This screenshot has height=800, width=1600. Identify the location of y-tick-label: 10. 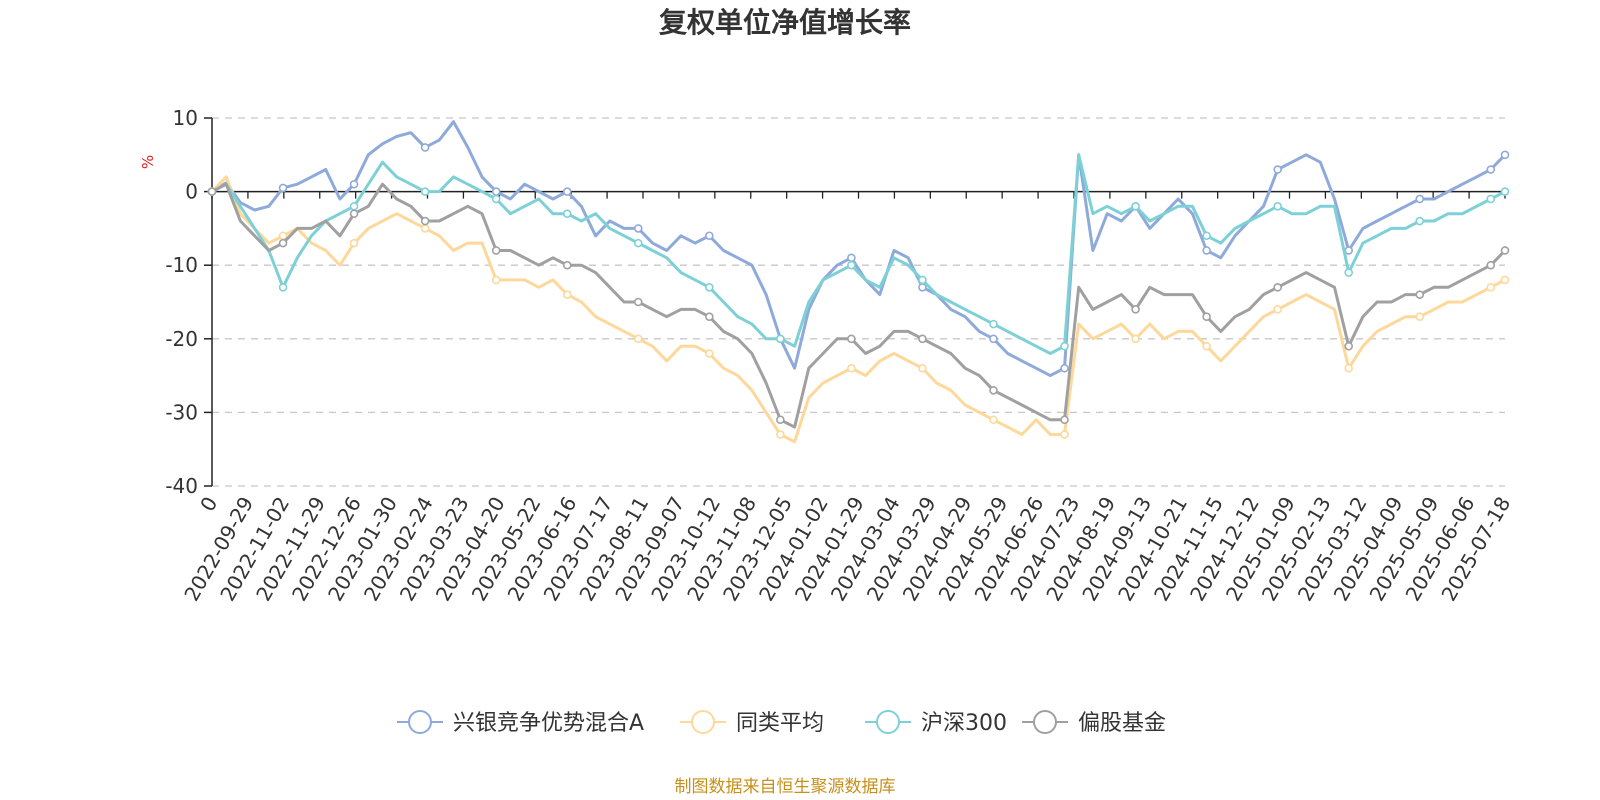
(185, 118).